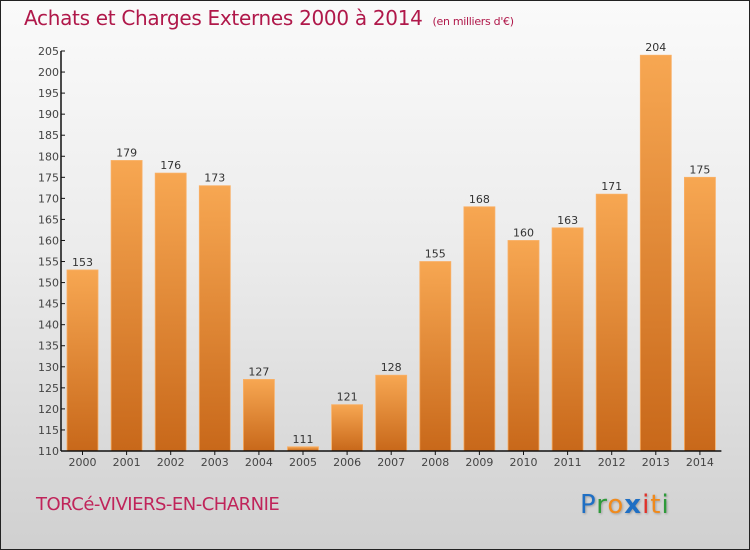 This screenshot has height=550, width=750. Describe the element at coordinates (347, 397) in the screenshot. I see `data-label-2006: 121` at that location.